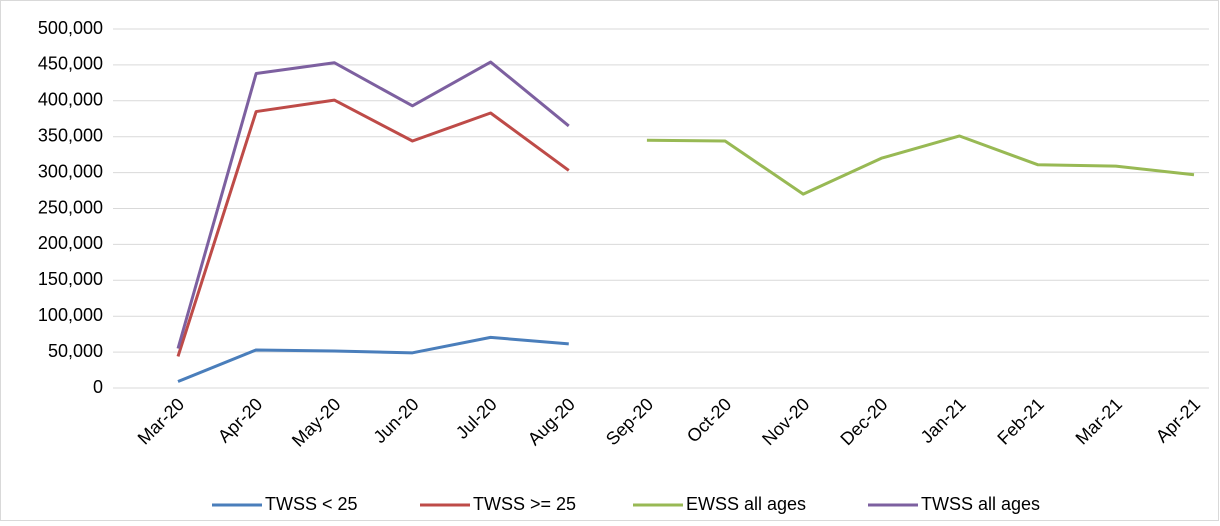 This screenshot has height=526, width=1220. Describe the element at coordinates (746, 504) in the screenshot. I see `legend-label: EWSS all ages` at that location.